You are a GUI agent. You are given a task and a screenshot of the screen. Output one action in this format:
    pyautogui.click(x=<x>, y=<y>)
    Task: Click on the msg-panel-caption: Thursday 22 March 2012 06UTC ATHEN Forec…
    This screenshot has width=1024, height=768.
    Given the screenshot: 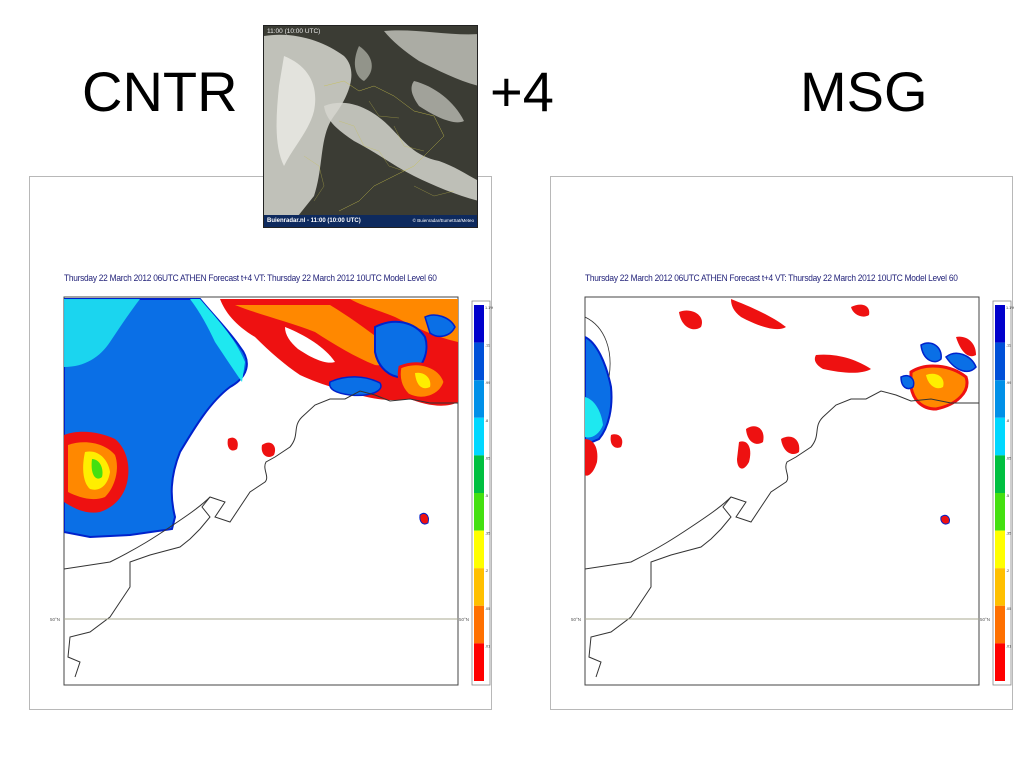 What is the action you would take?
    pyautogui.click(x=771, y=278)
    